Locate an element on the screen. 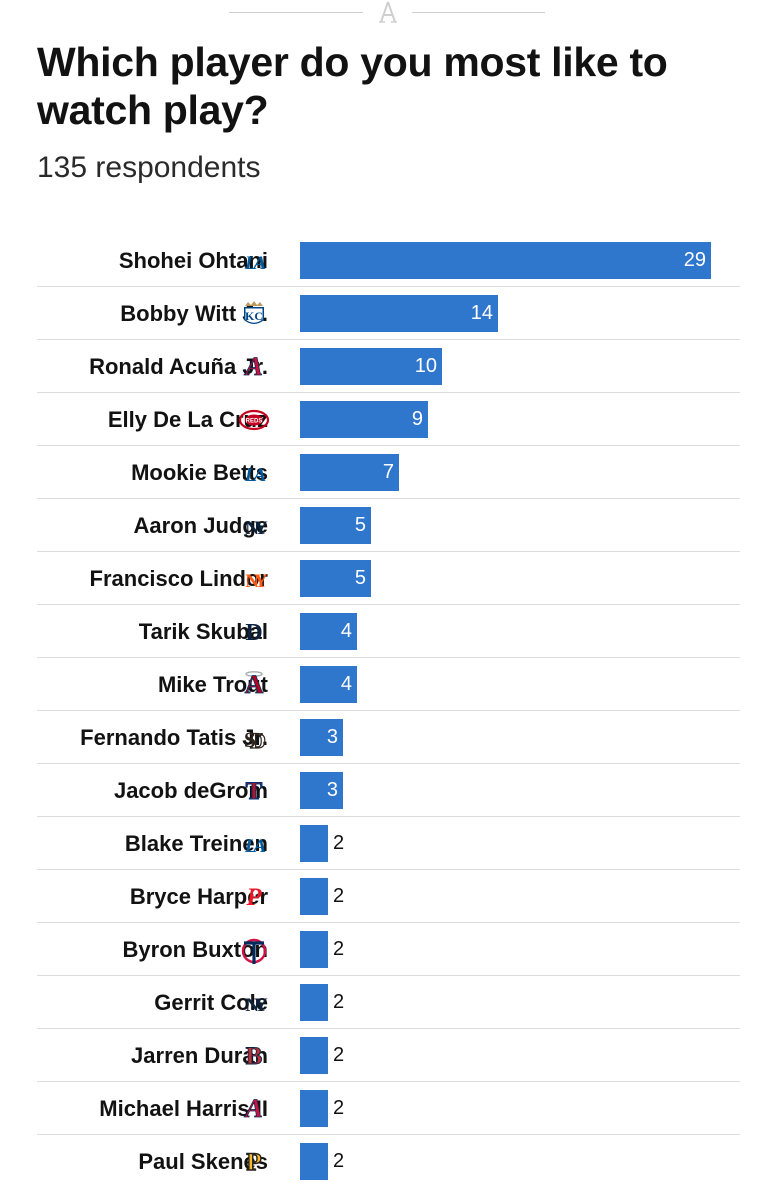  player-name: Bobby Witt Jr. is located at coordinates (194, 313).